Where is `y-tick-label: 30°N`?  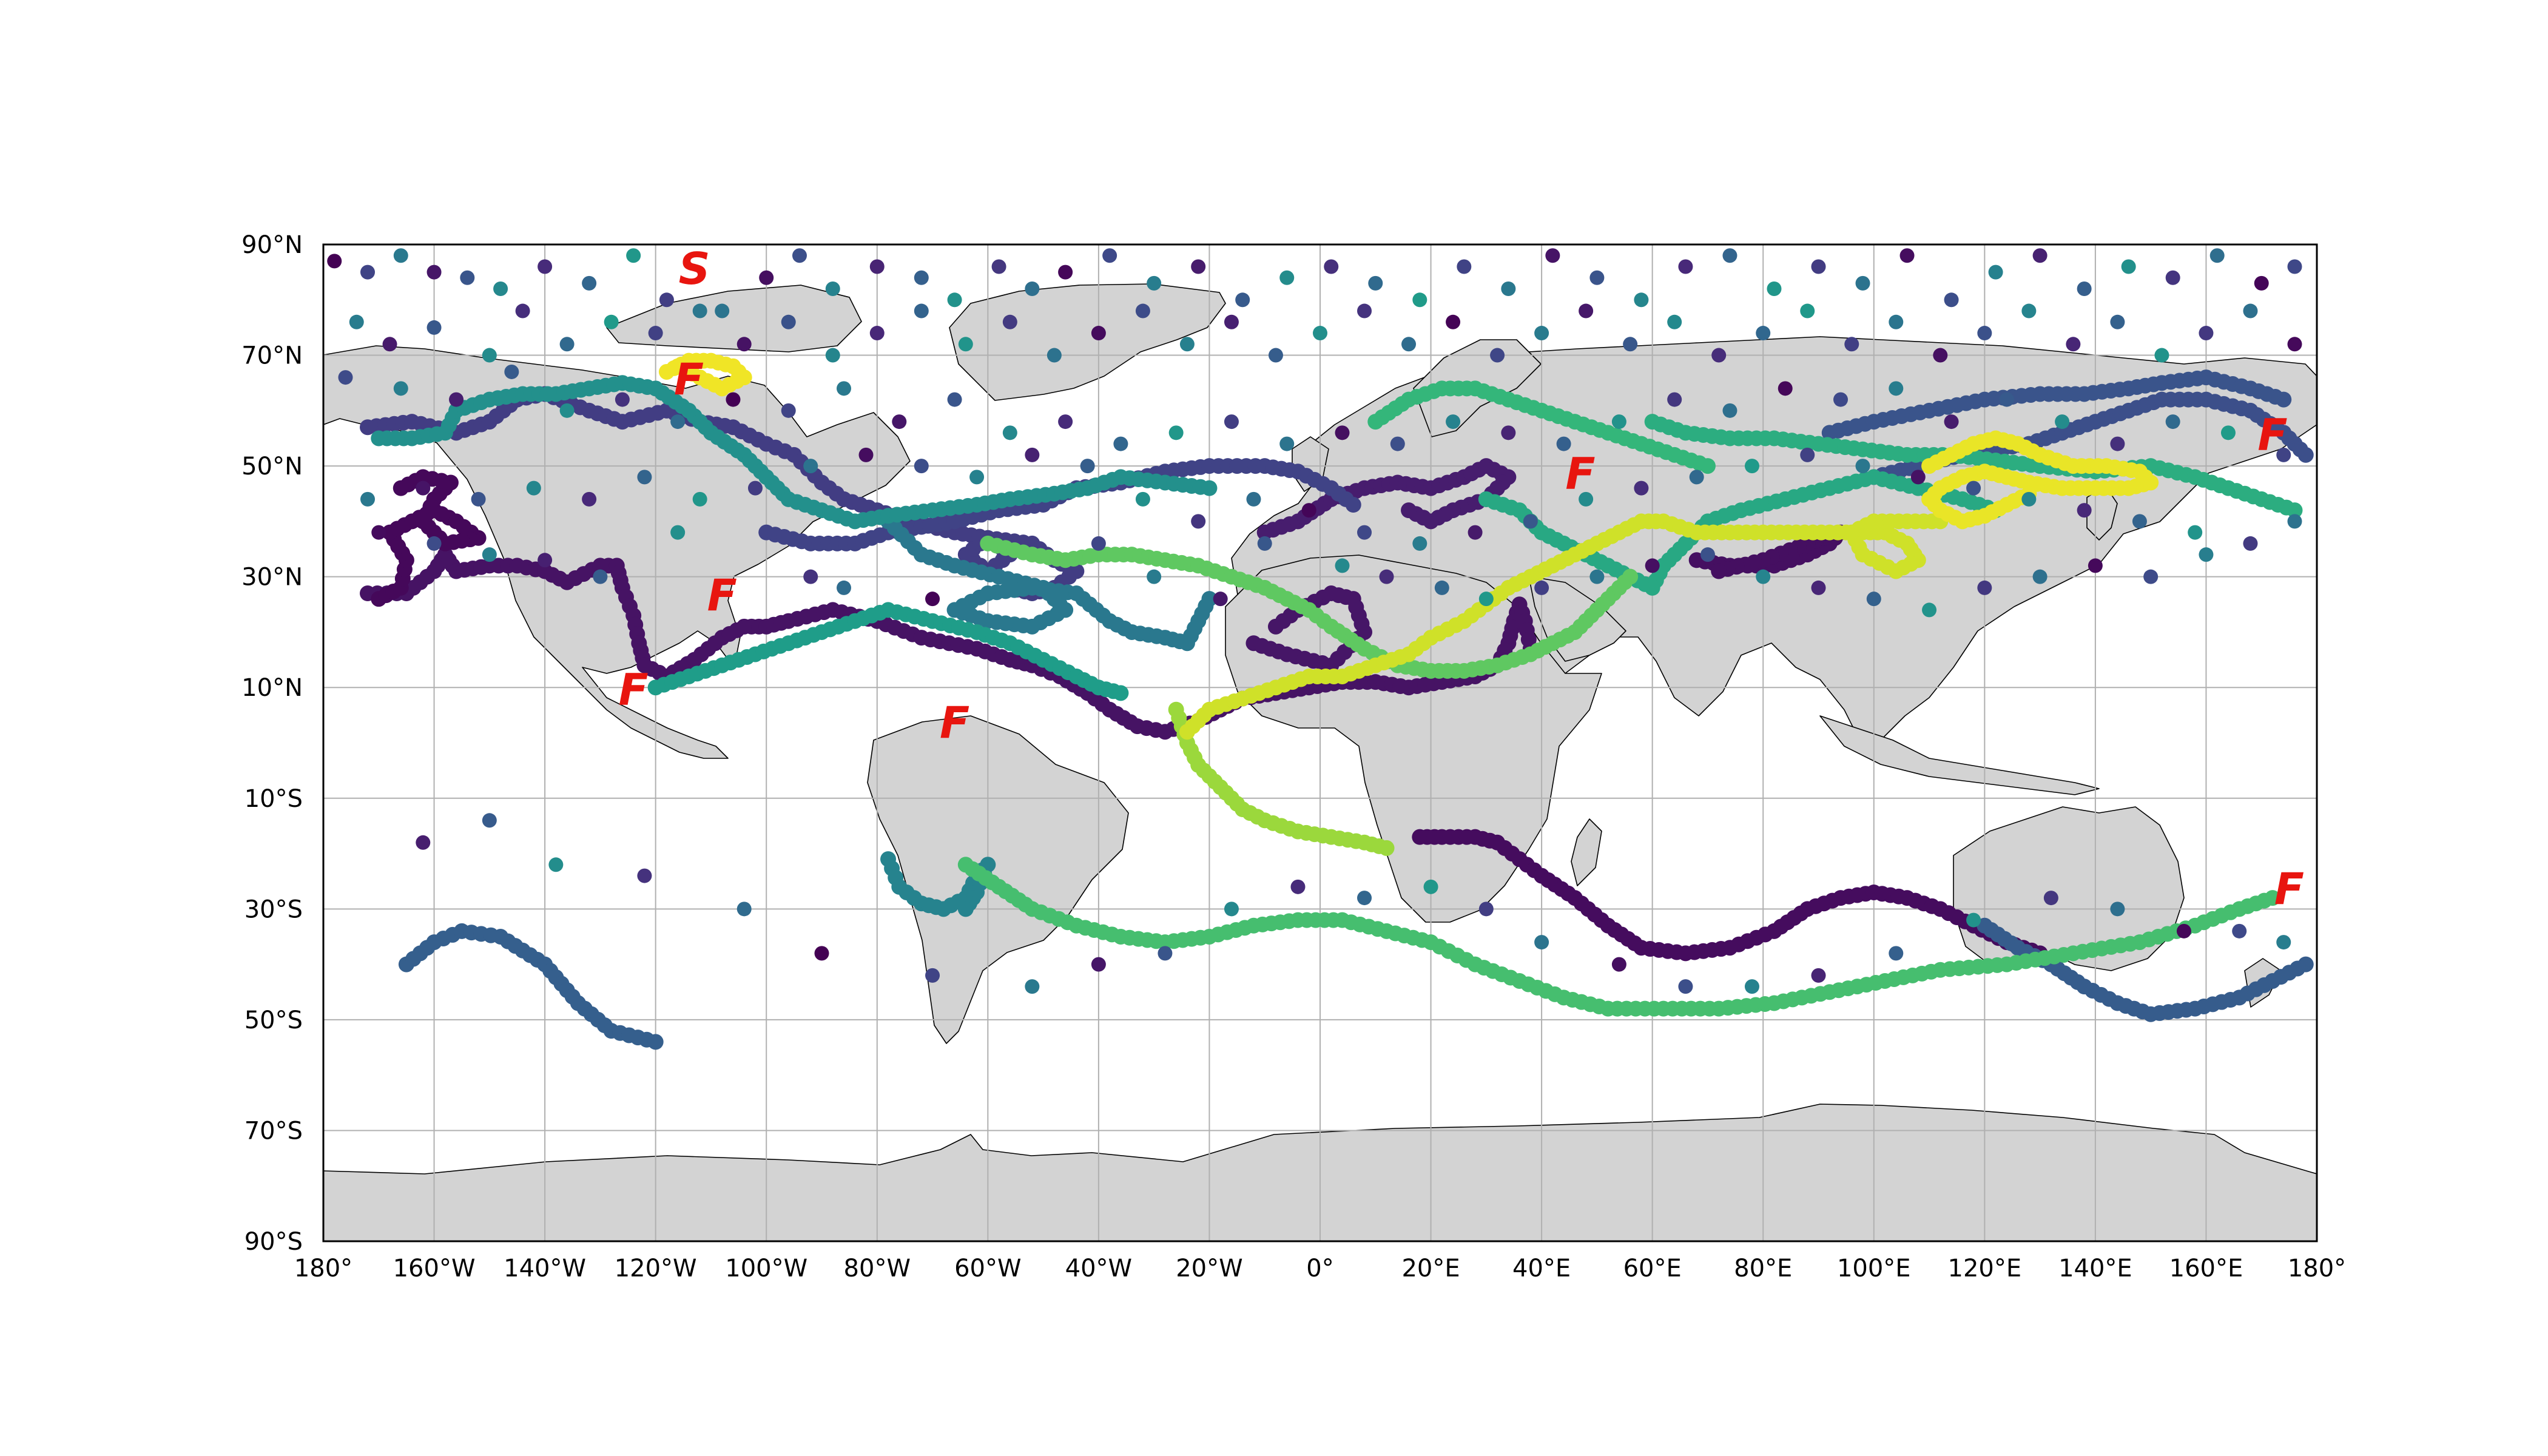
y-tick-label: 30°N is located at coordinates (272, 578).